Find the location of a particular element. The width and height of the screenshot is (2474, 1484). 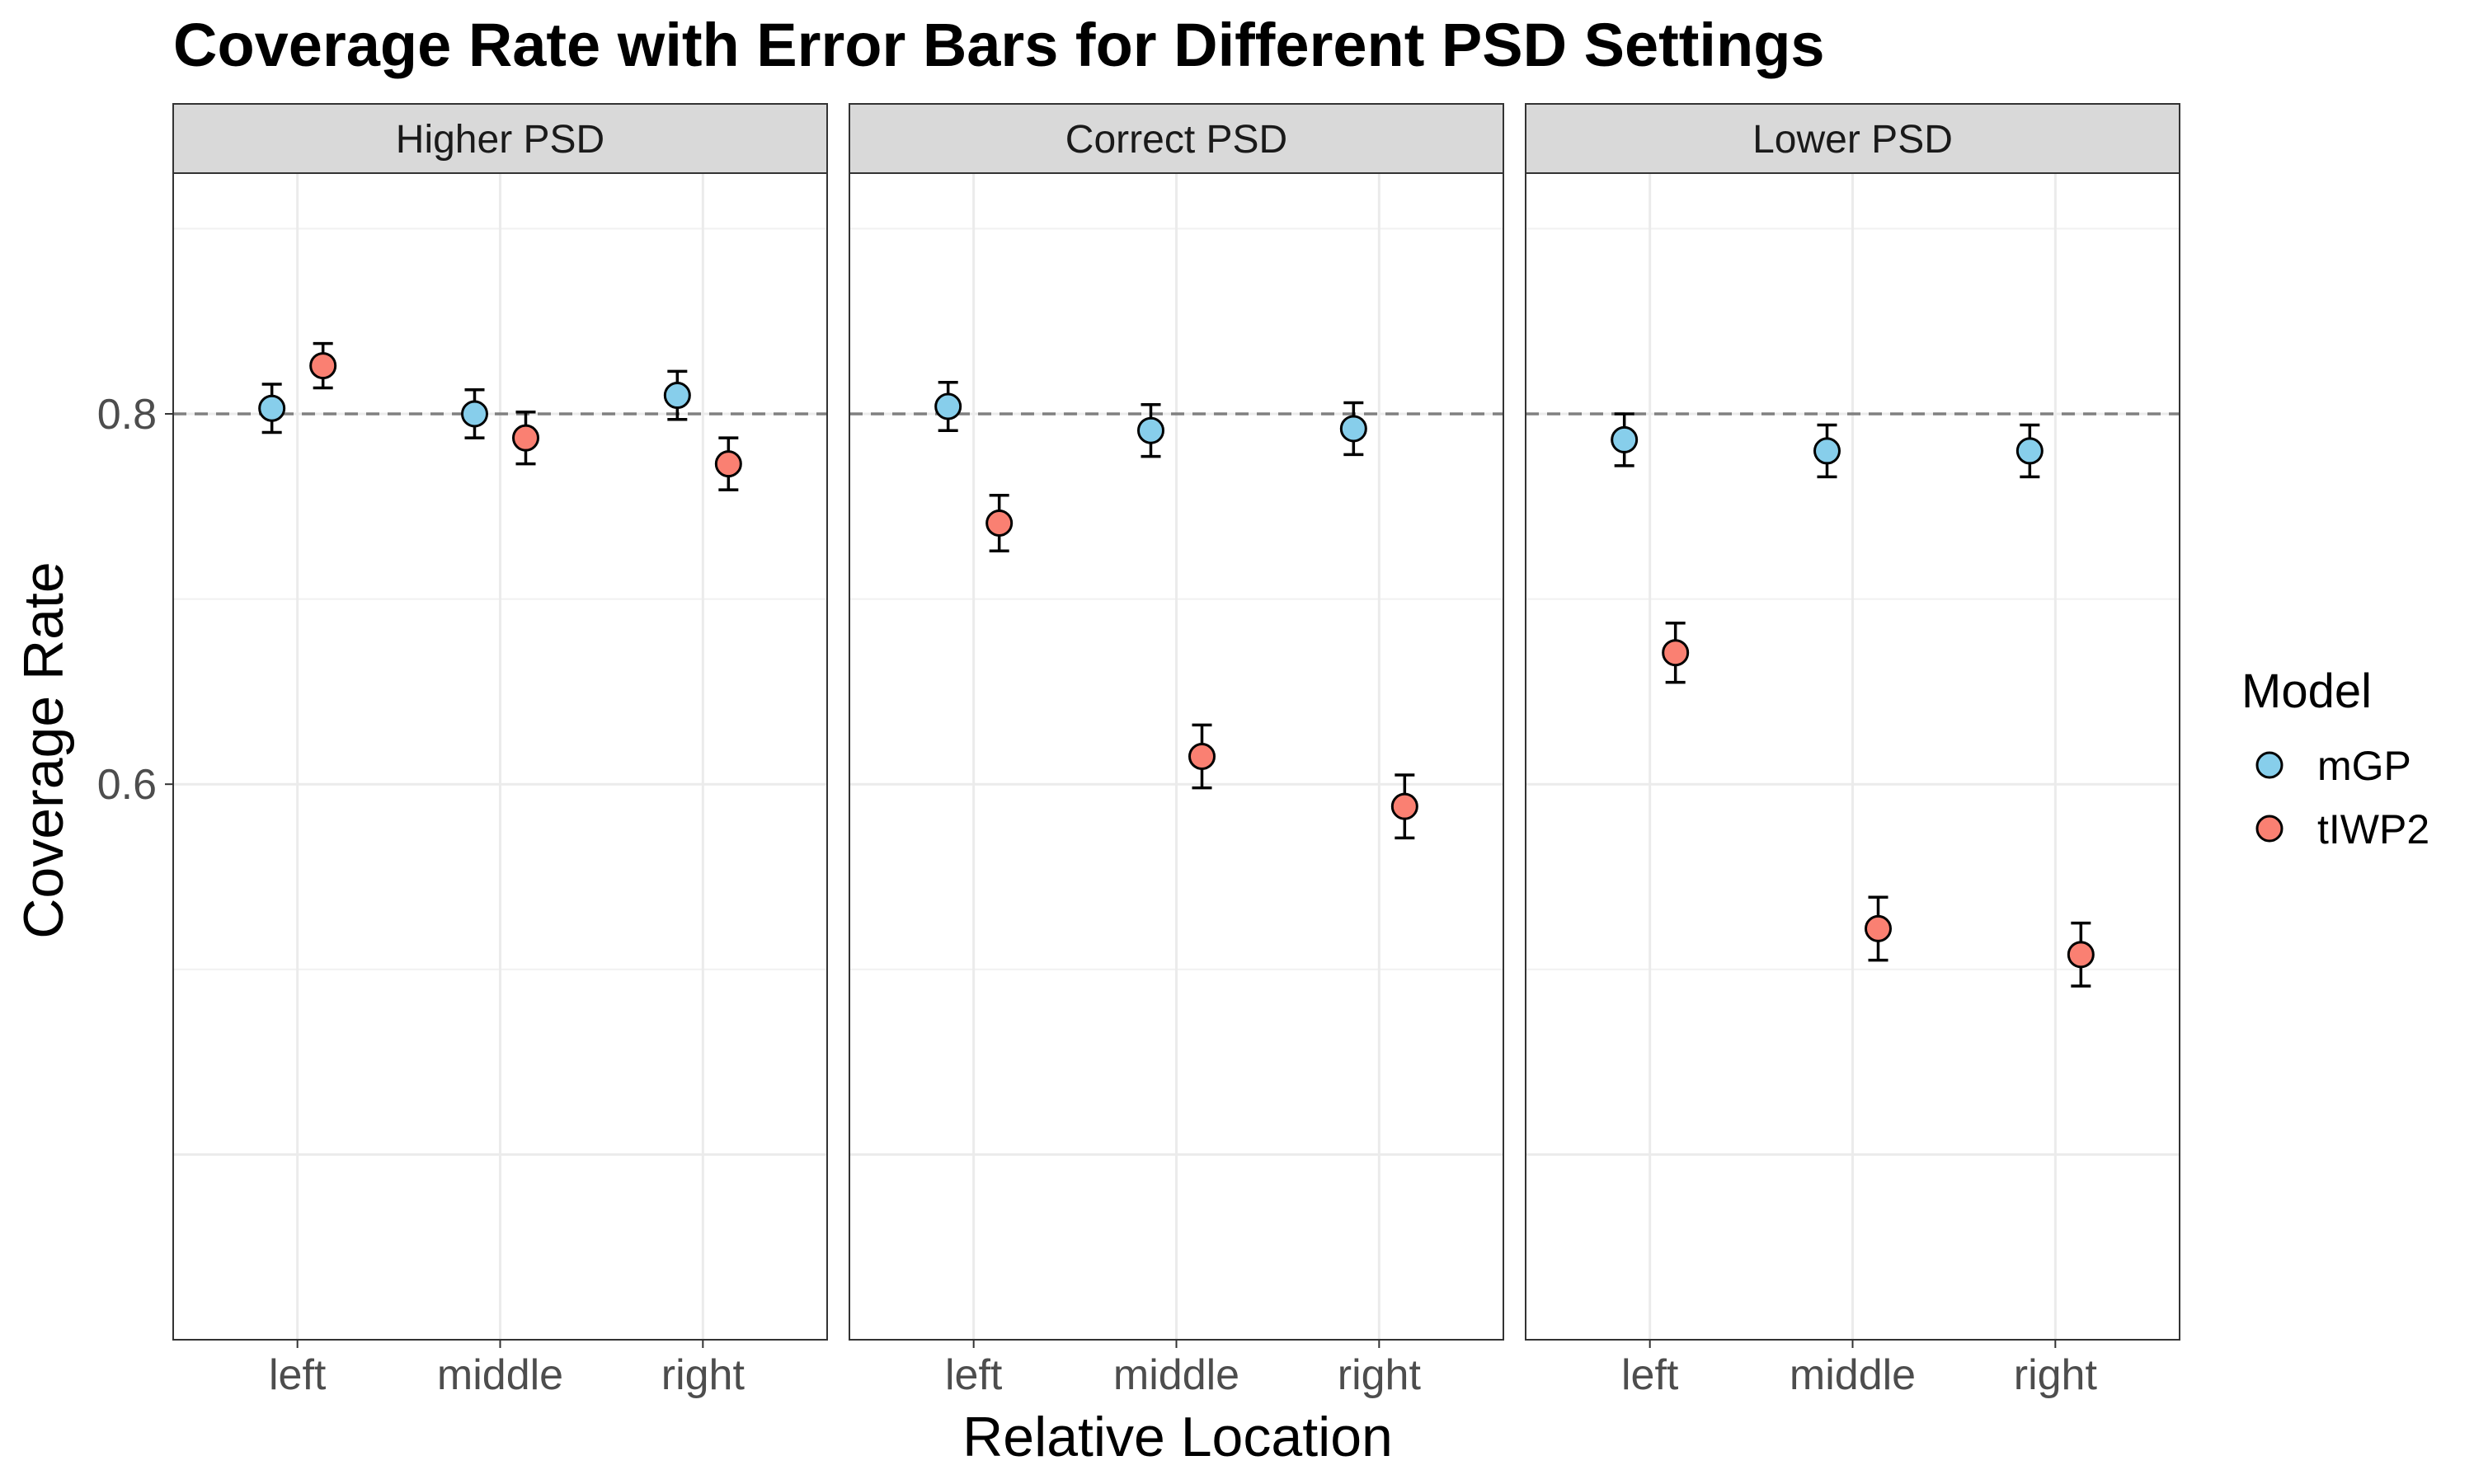

facet-label: Lower PSD is located at coordinates (1852, 140).